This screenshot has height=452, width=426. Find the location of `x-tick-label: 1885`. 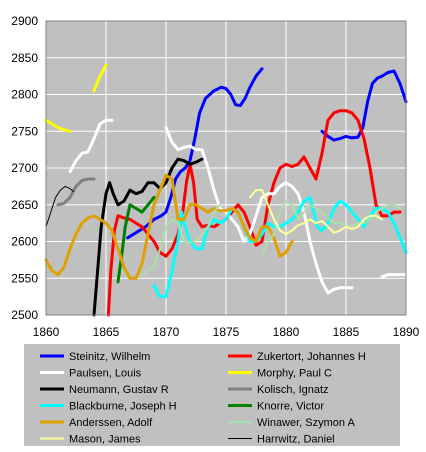

x-tick-label: 1885 is located at coordinates (346, 332).